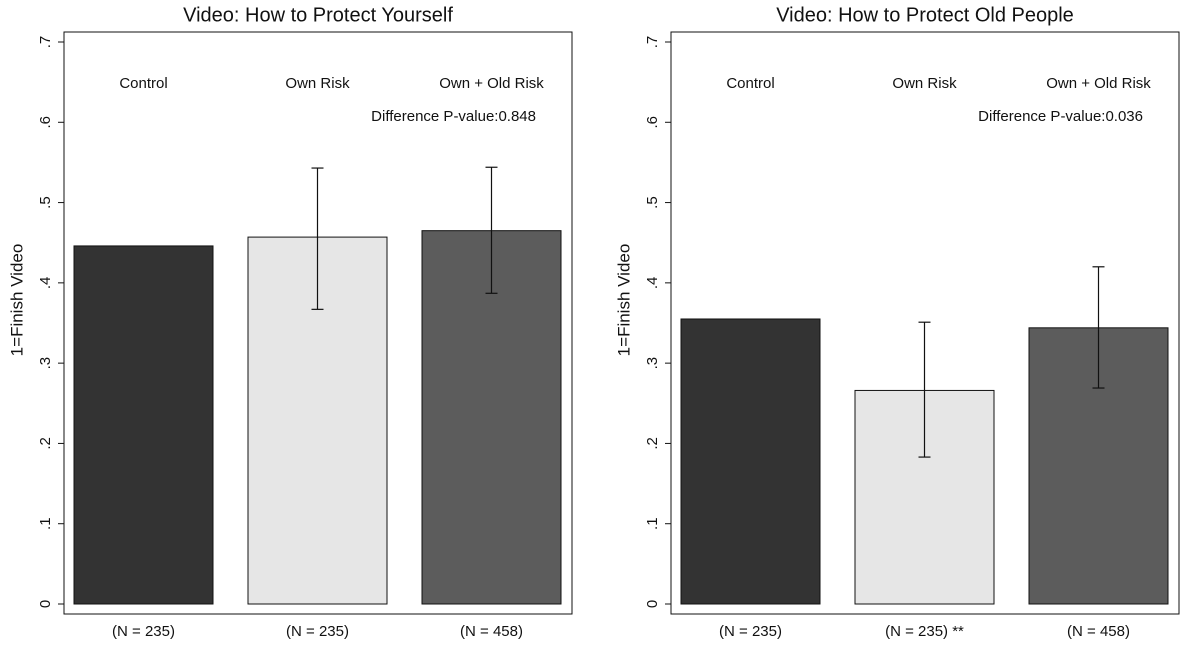  Describe the element at coordinates (453, 116) in the screenshot. I see `annotation: Difference P-value:0.848` at that location.